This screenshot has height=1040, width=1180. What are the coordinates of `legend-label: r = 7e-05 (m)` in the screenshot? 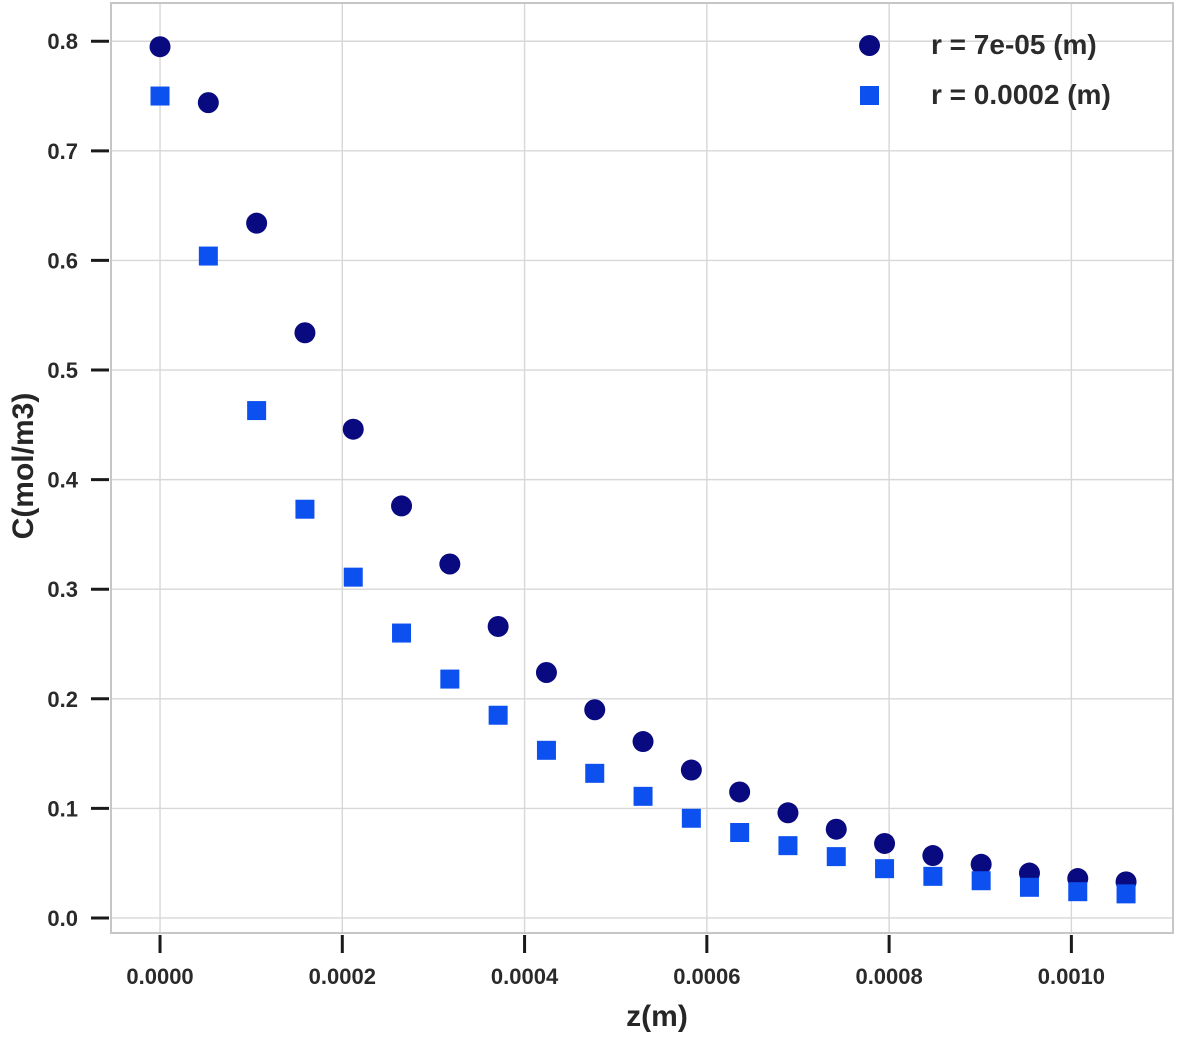 It's located at (1014, 44).